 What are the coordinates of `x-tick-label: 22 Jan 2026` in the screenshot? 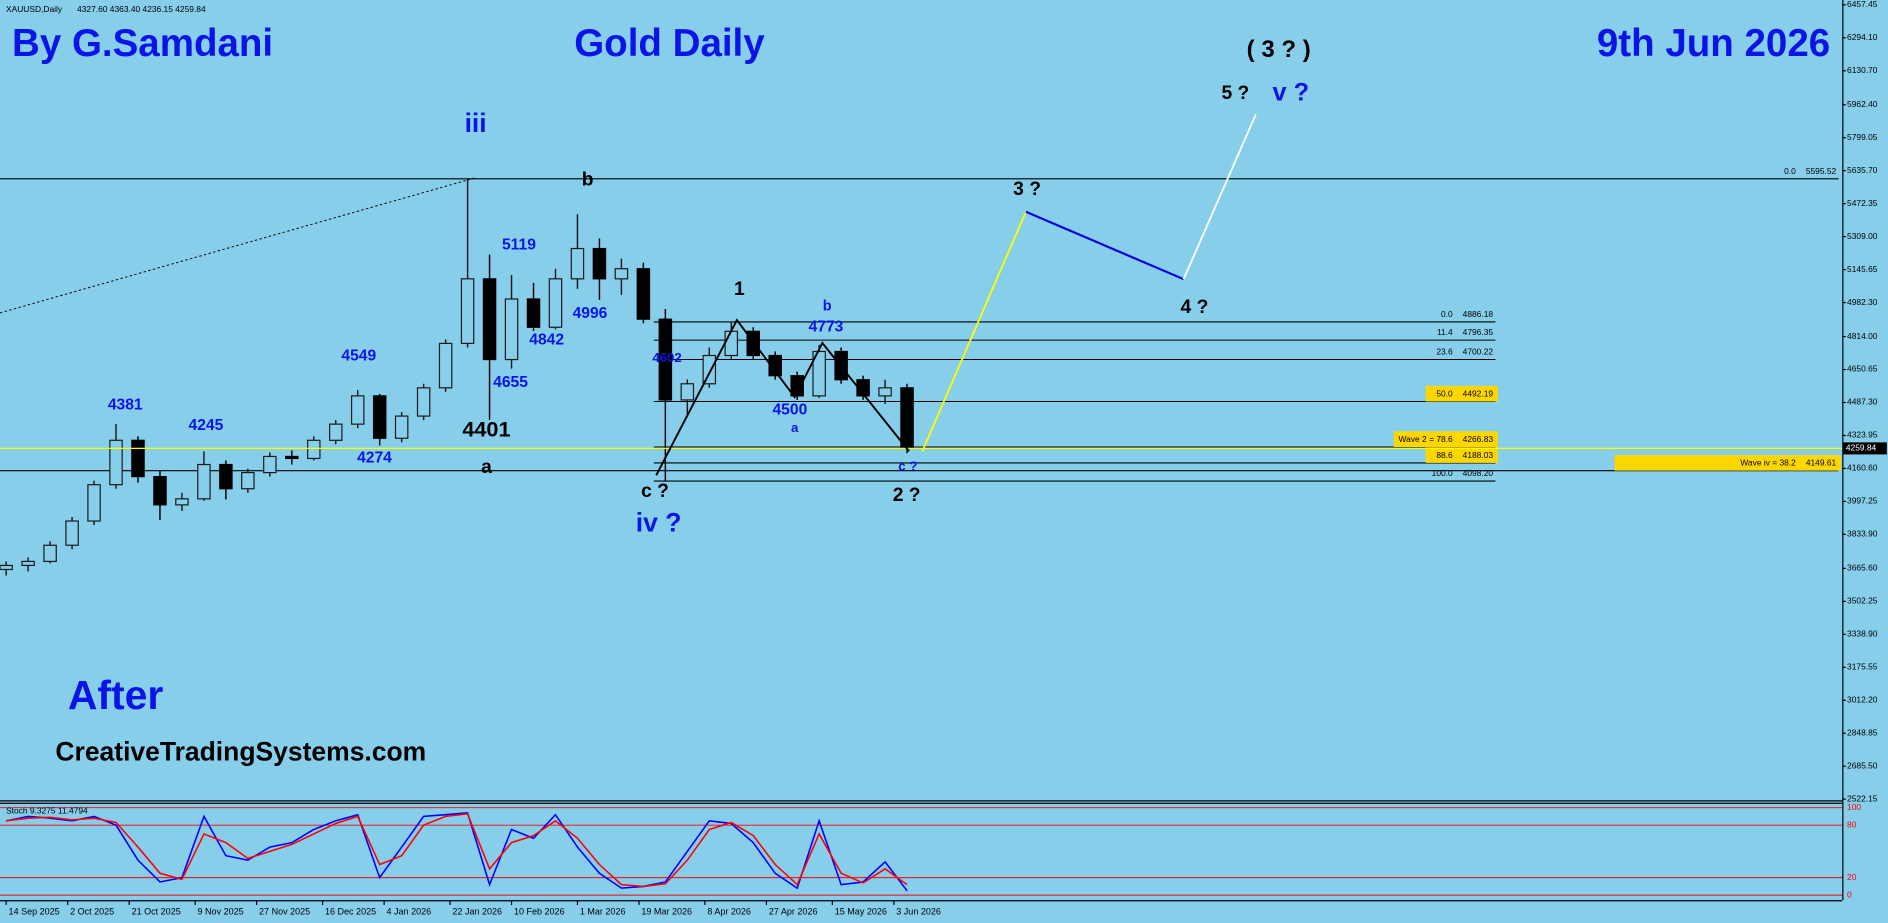 It's located at (477, 912).